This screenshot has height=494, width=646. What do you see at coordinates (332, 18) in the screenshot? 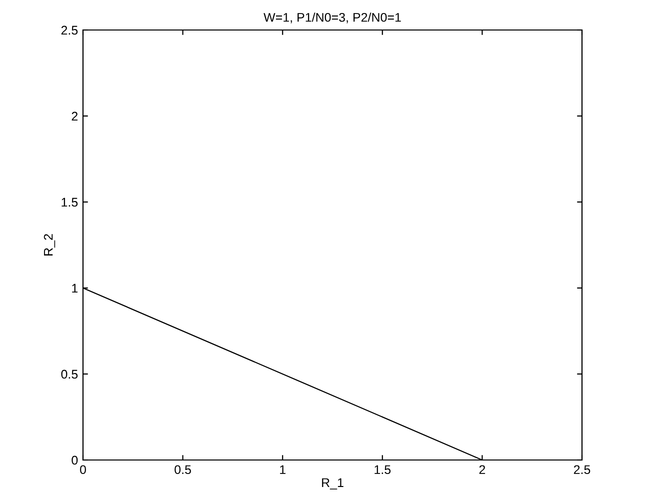
I see `chart-title: W=1, P1/N0=3, P2/N0=1` at bounding box center [332, 18].